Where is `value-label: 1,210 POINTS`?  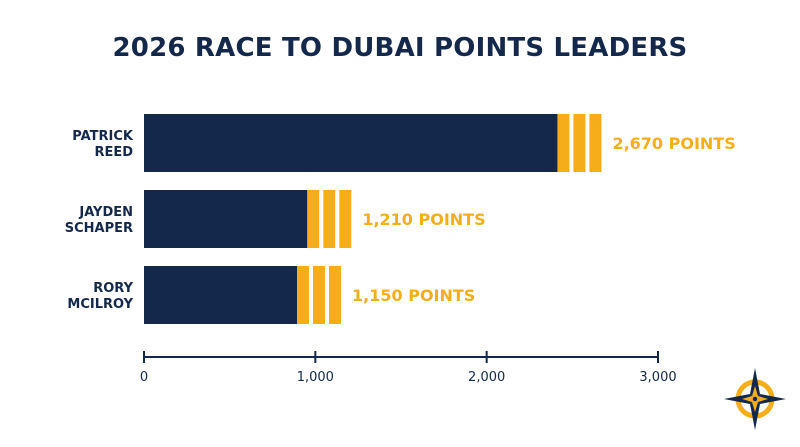
value-label: 1,210 POINTS is located at coordinates (423, 219).